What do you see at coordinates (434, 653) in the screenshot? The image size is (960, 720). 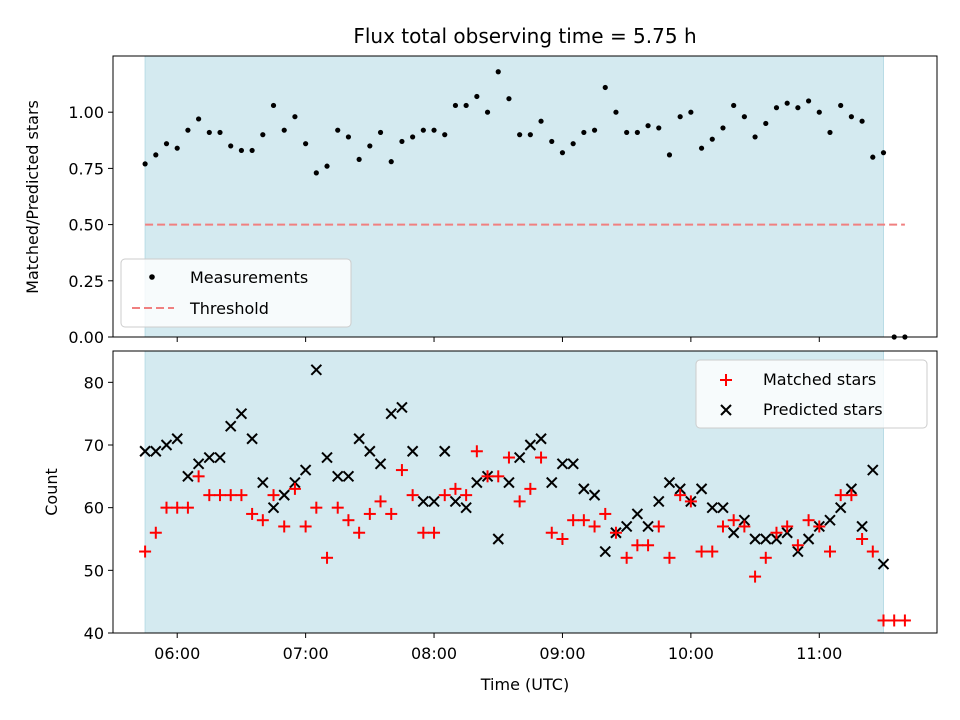 I see `x-tick-label: 08:00` at bounding box center [434, 653].